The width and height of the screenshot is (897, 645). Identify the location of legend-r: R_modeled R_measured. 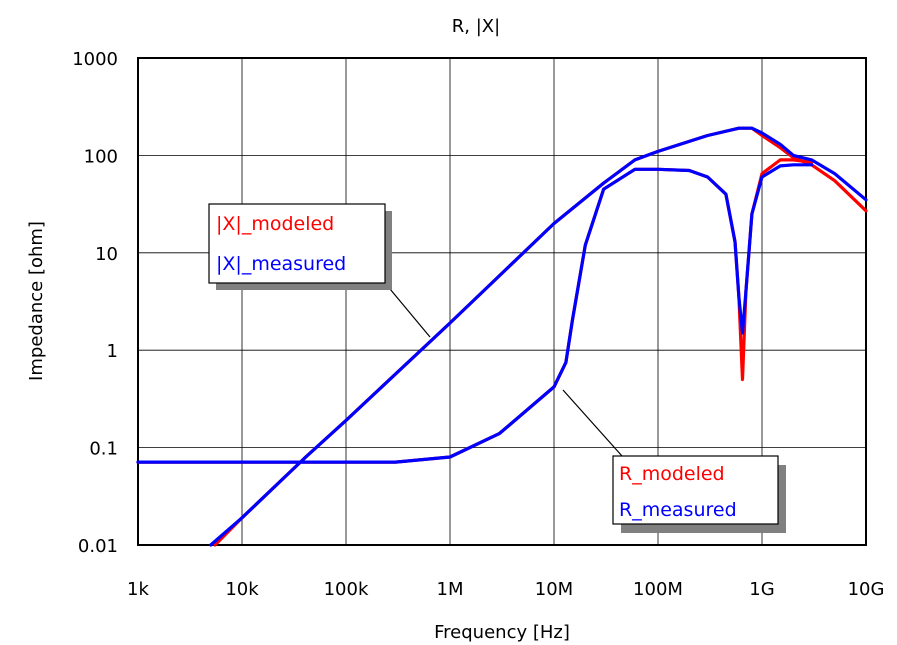
(699, 494).